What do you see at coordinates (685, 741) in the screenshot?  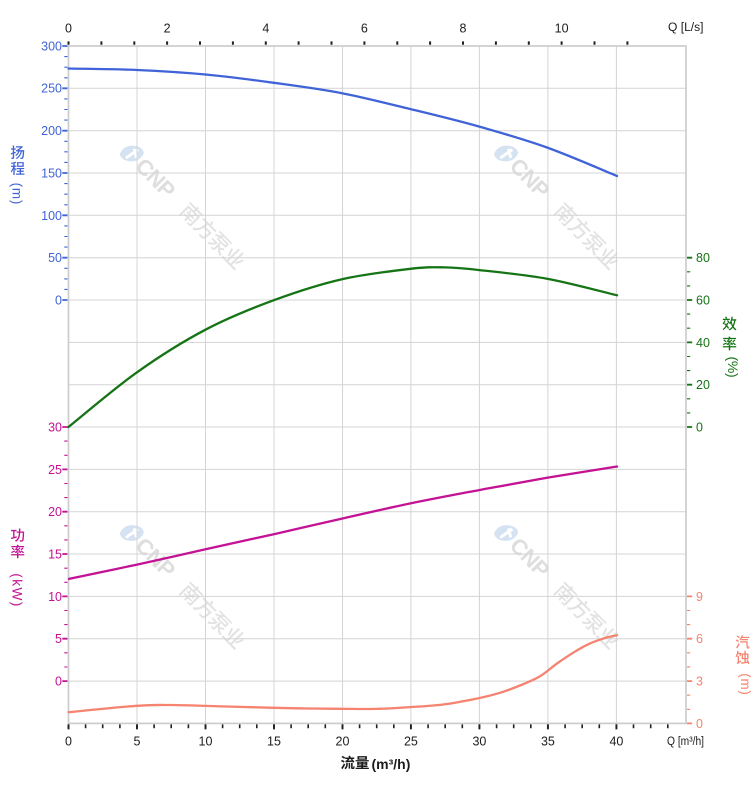 I see `svg-text: Q [m³/h]` at bounding box center [685, 741].